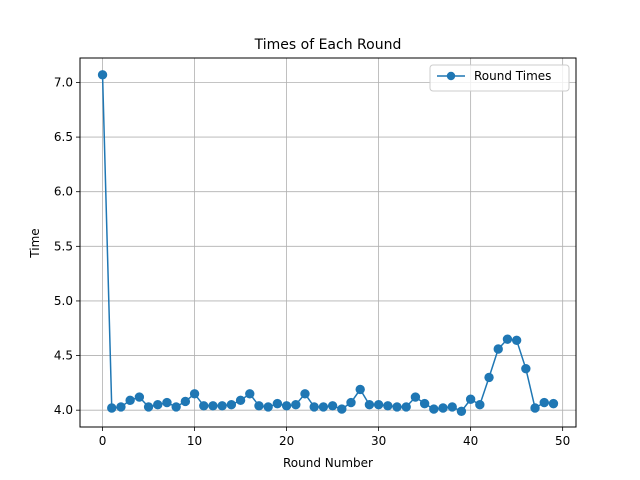 This screenshot has height=480, width=640. I want to click on x-tick-label: 20, so click(286, 441).